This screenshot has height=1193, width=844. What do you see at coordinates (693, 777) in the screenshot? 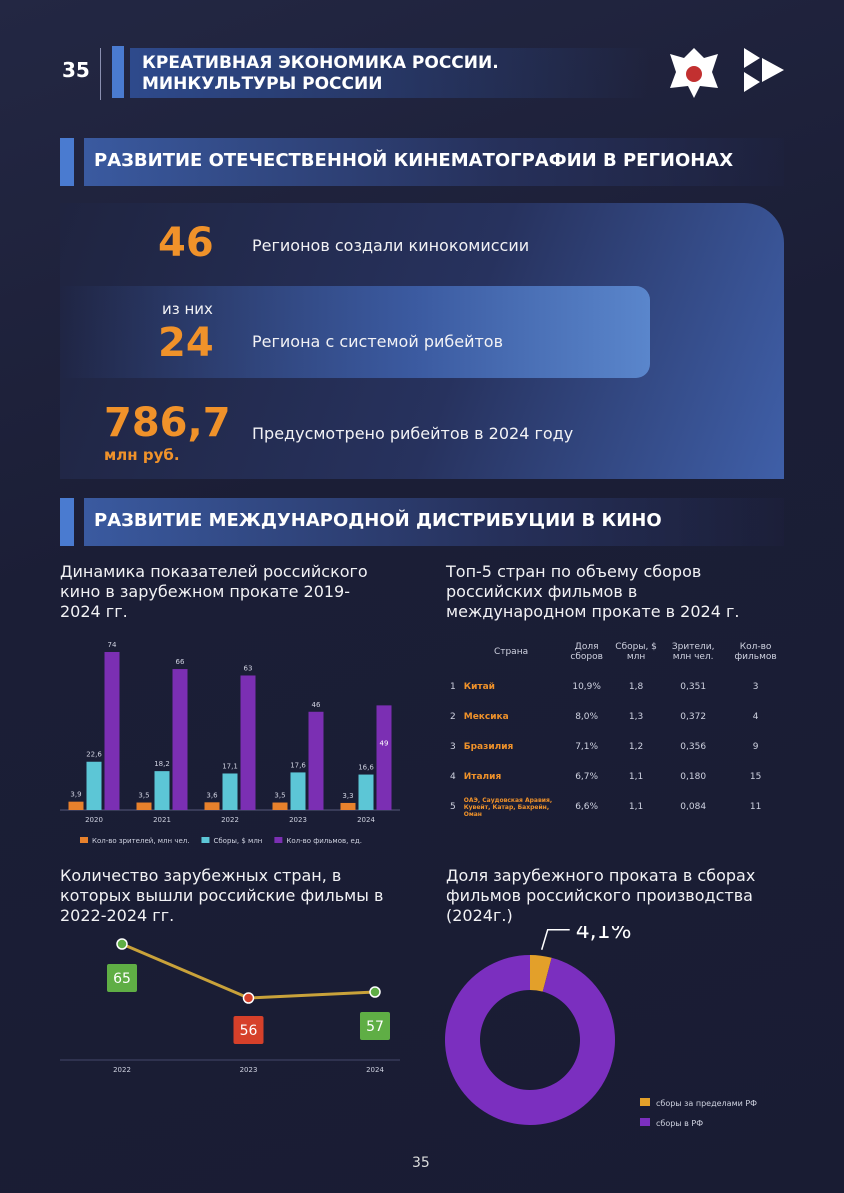
I see `table-cell: 0,180` at bounding box center [693, 777].